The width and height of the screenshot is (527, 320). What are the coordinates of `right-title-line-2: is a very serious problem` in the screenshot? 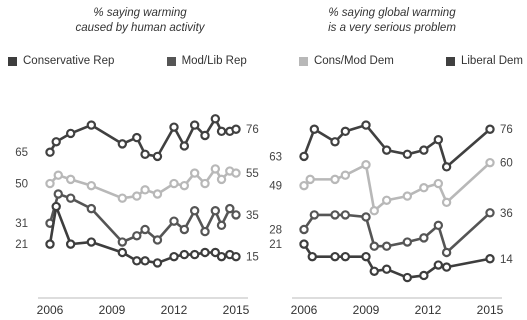 It's located at (392, 28).